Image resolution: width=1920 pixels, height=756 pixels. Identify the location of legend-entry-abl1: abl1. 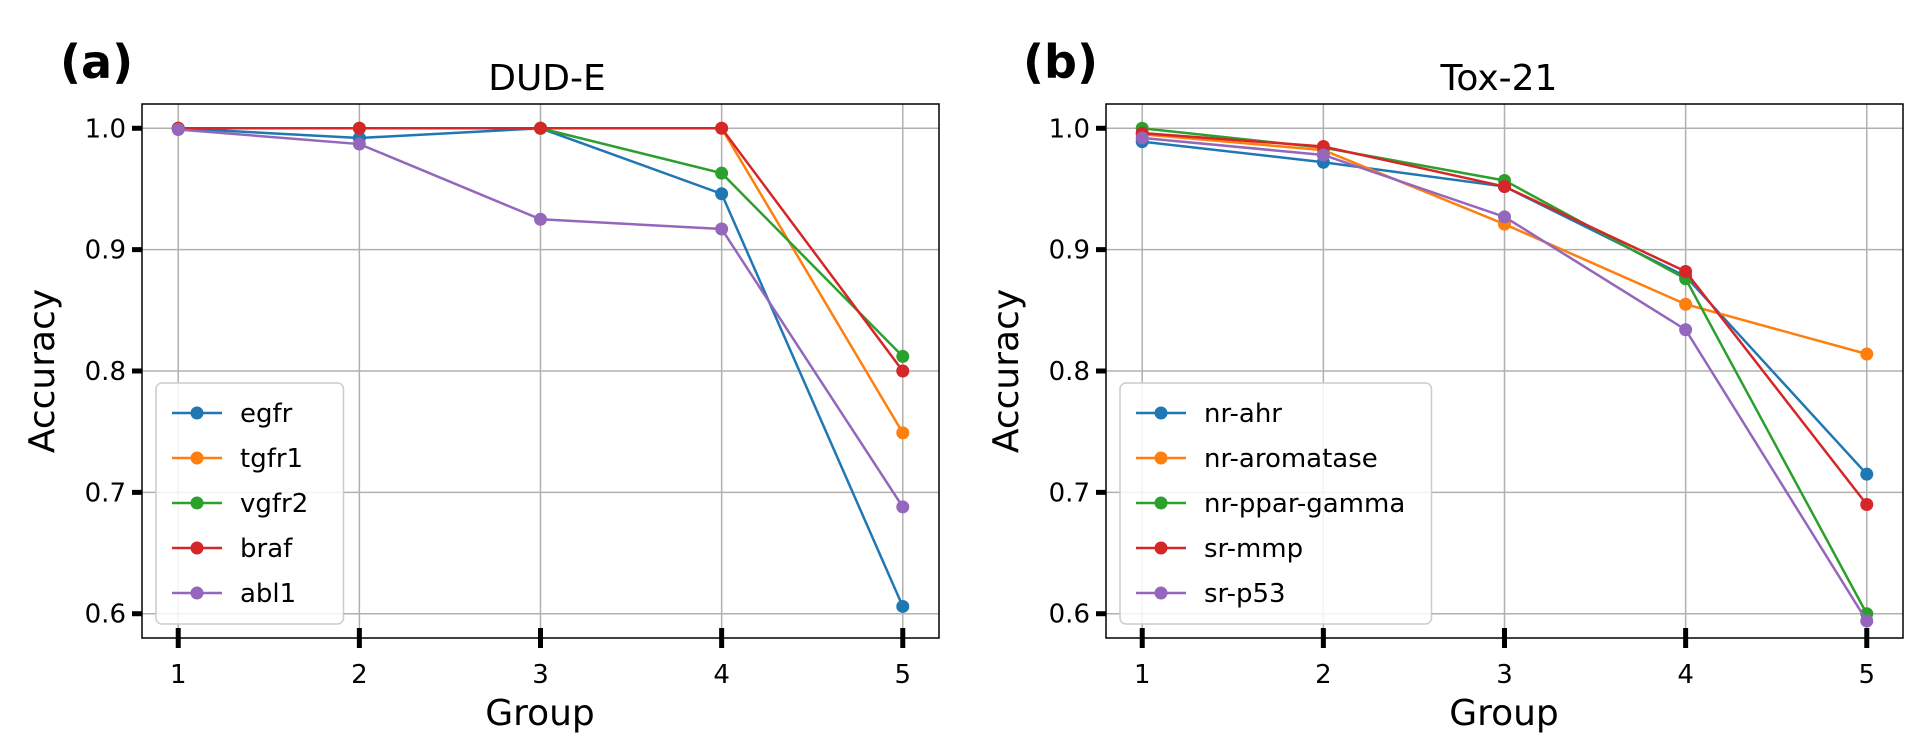
(268, 594).